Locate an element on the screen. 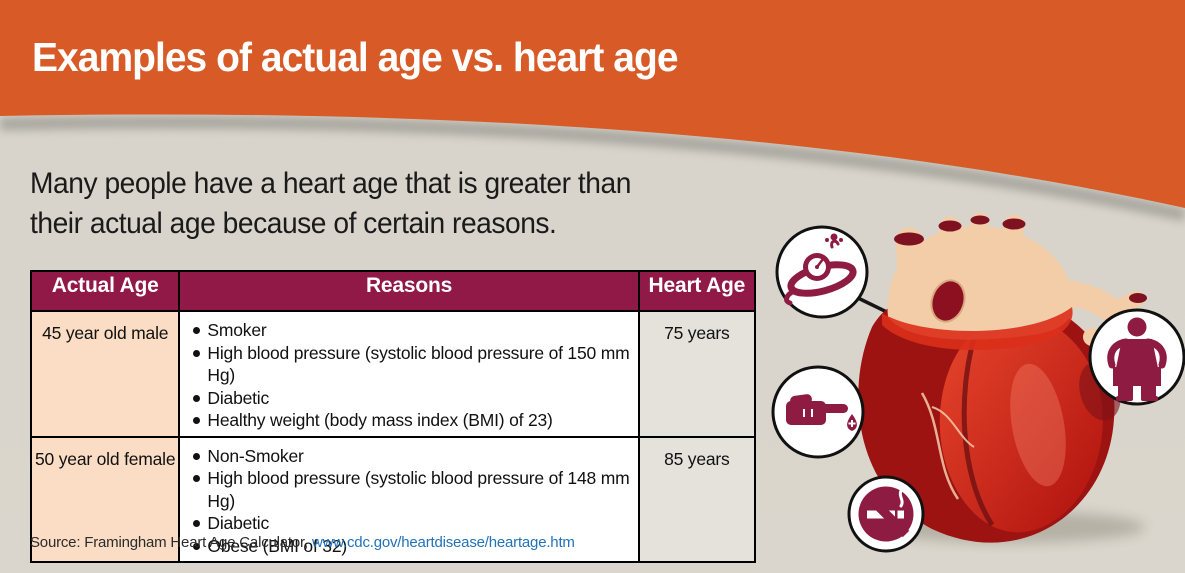 The width and height of the screenshot is (1185, 573). heart-graphic is located at coordinates (1002, 377).